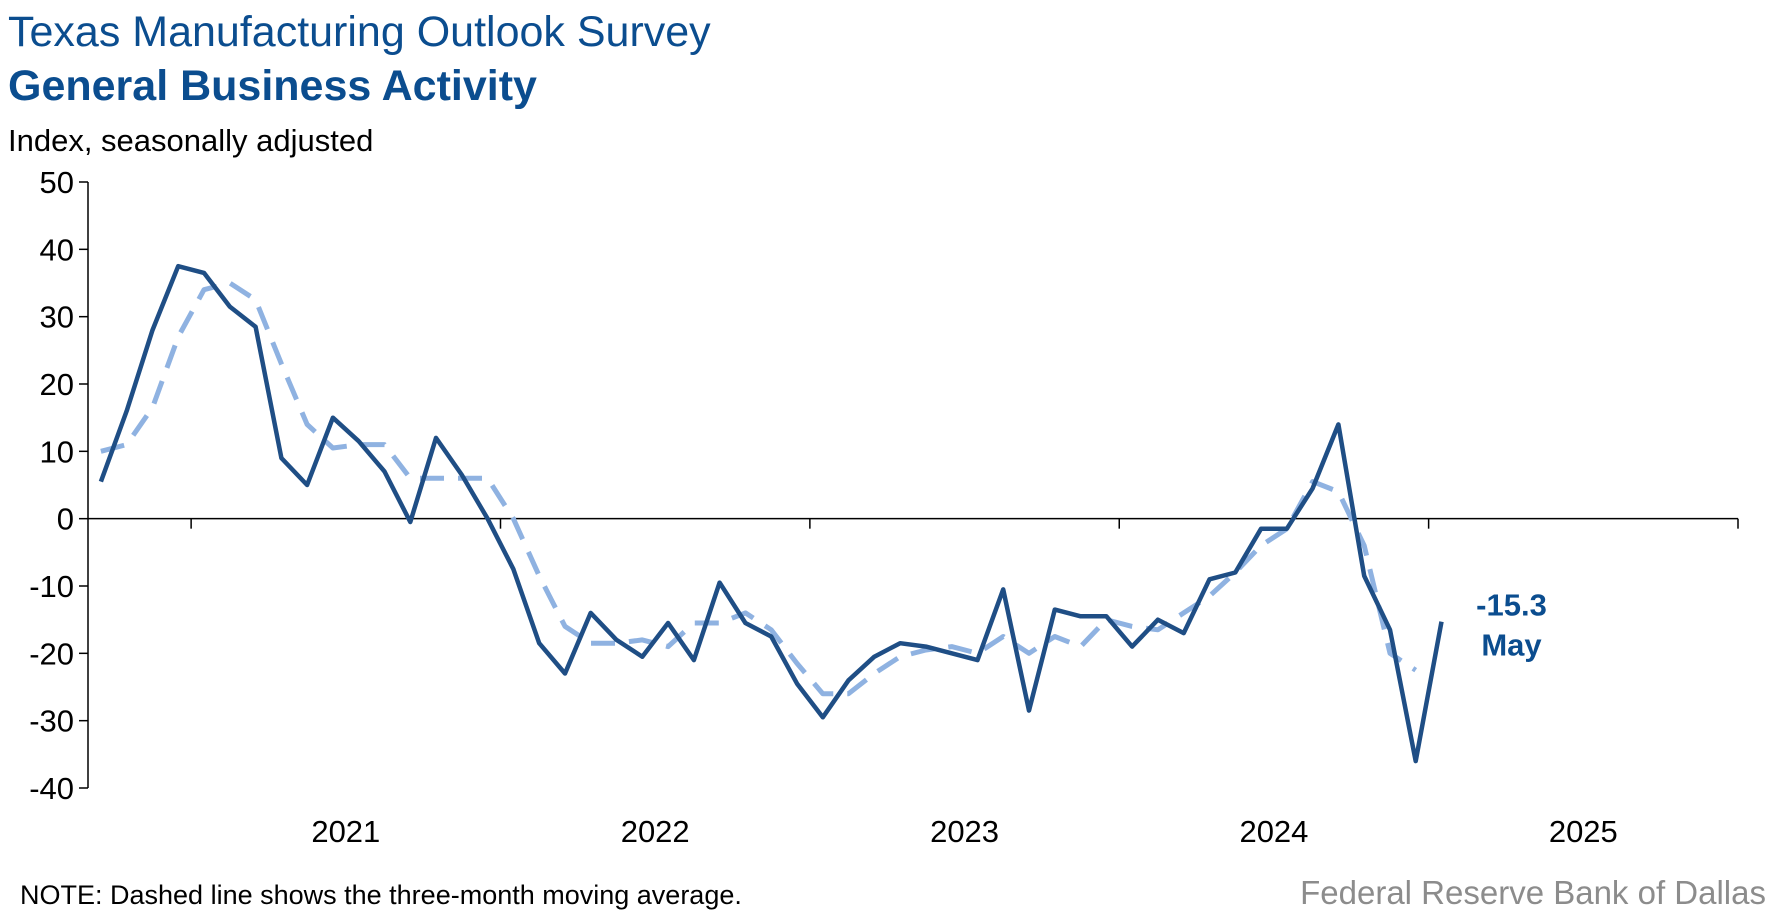 Image resolution: width=1778 pixels, height=923 pixels. Describe the element at coordinates (964, 831) in the screenshot. I see `x-tick-label: 2023` at that location.